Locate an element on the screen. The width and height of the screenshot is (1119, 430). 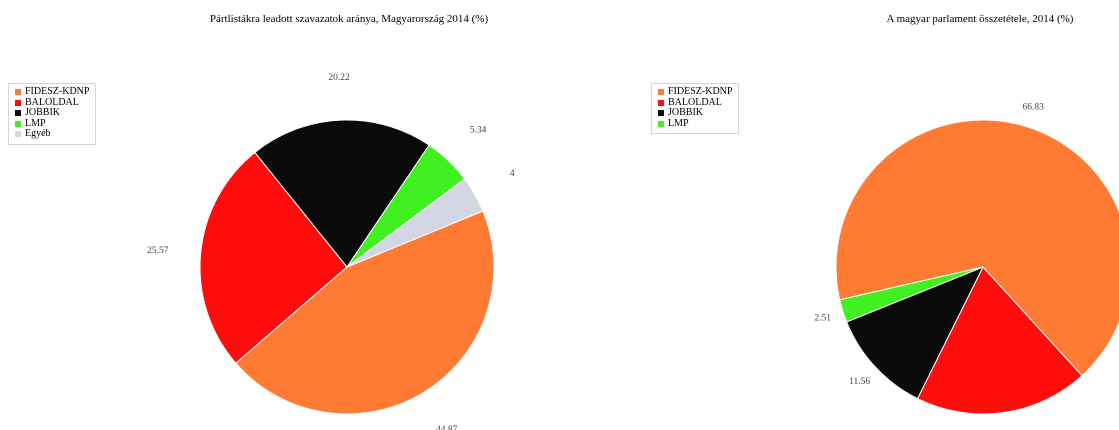
chart-legend: FIDESZ-KDNP BALOLDAL JOBBIK LMP Egyéb is located at coordinates (52, 114).